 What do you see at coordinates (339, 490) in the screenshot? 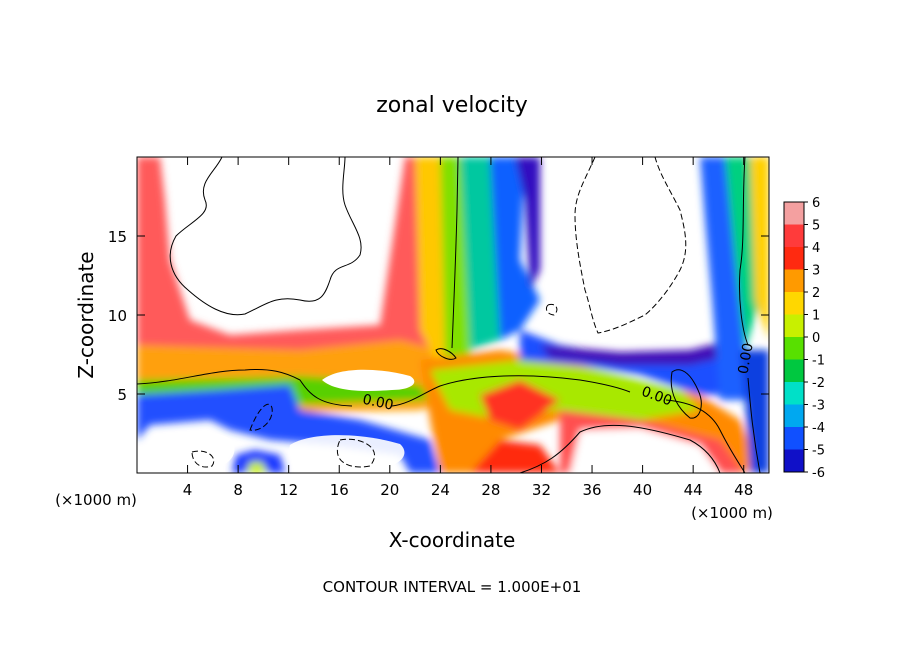
I see `x-tick-label: 16` at bounding box center [339, 490].